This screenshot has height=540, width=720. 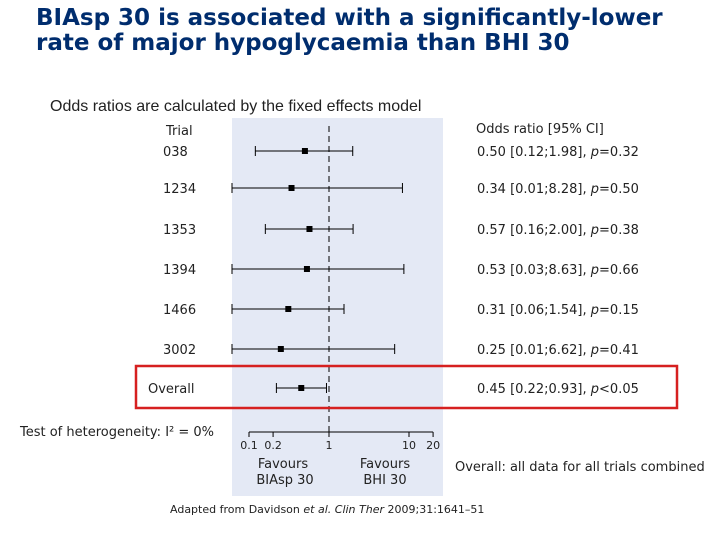 I want to click on trial-row: 038 0.50 [0.12;1.98], p=0.32, so click(x=401, y=152).